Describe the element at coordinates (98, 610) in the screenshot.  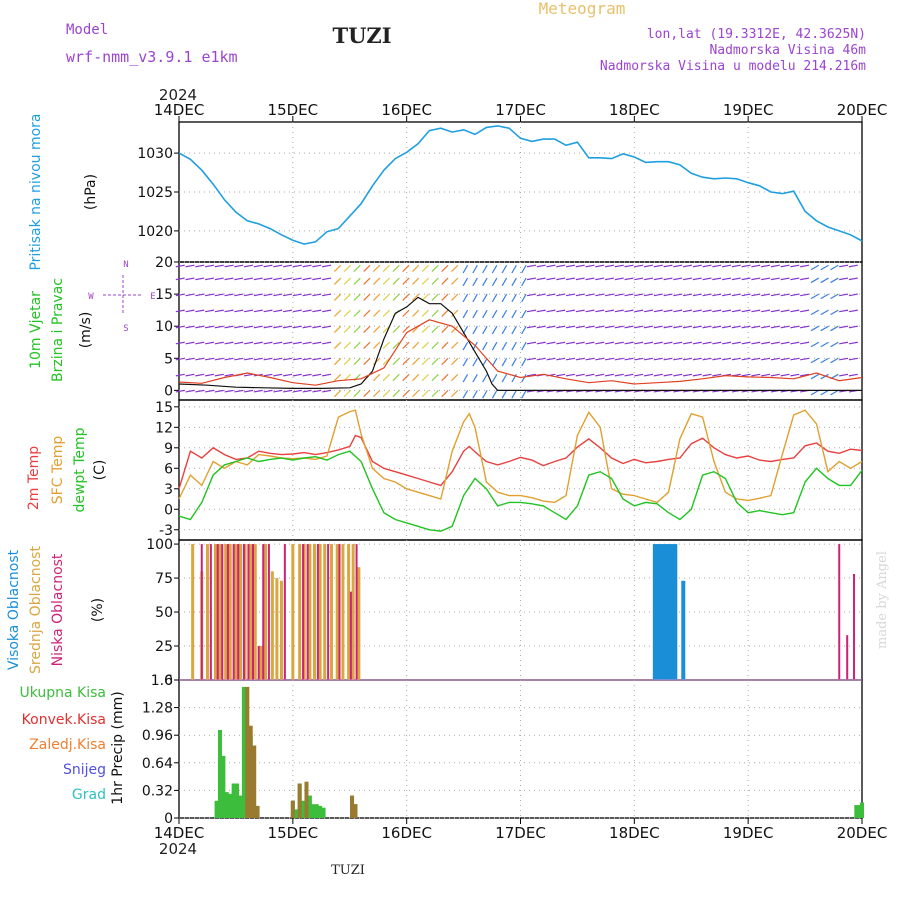
I see `cloud-unit: (%)` at that location.